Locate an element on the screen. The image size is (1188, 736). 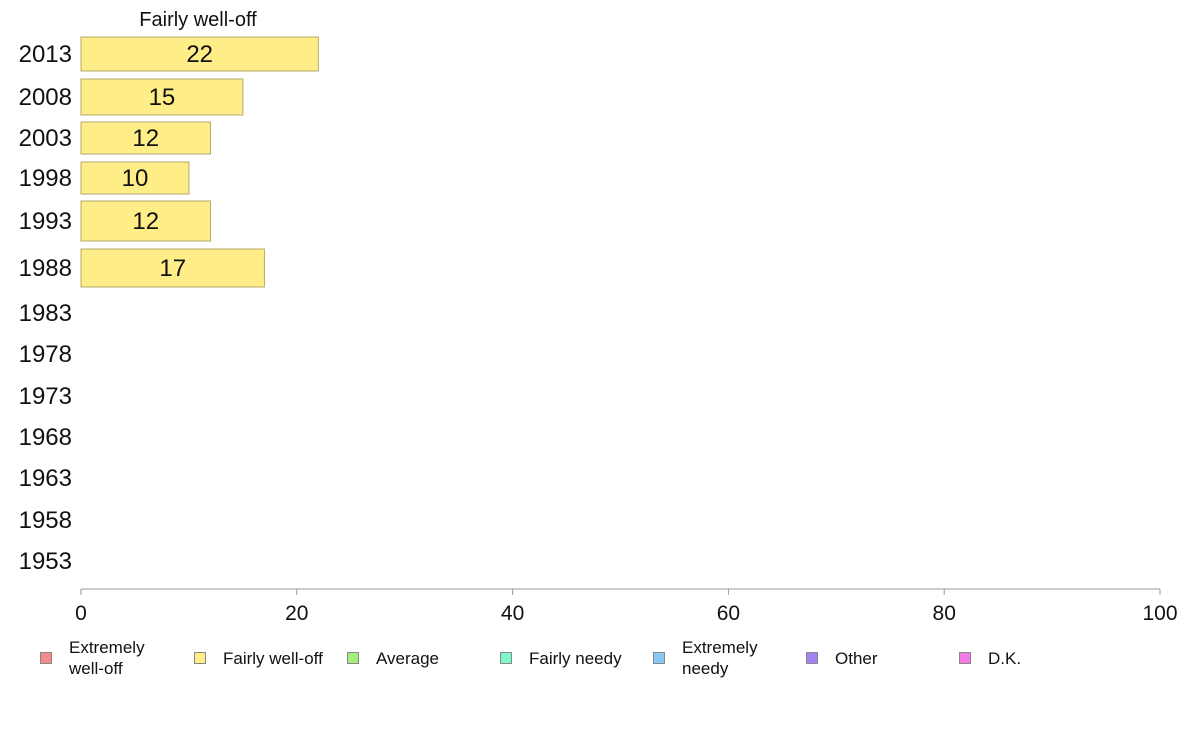
legend-item: Average is located at coordinates (426, 658).